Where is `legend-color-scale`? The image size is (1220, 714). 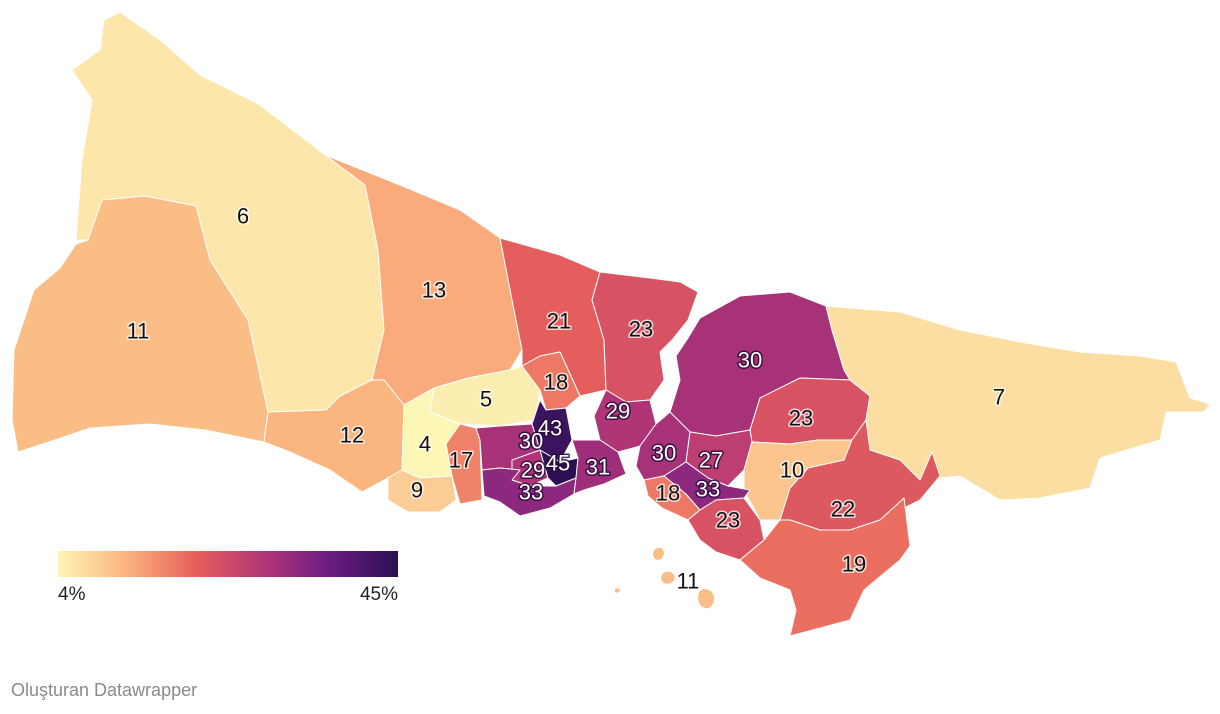 legend-color-scale is located at coordinates (228, 564).